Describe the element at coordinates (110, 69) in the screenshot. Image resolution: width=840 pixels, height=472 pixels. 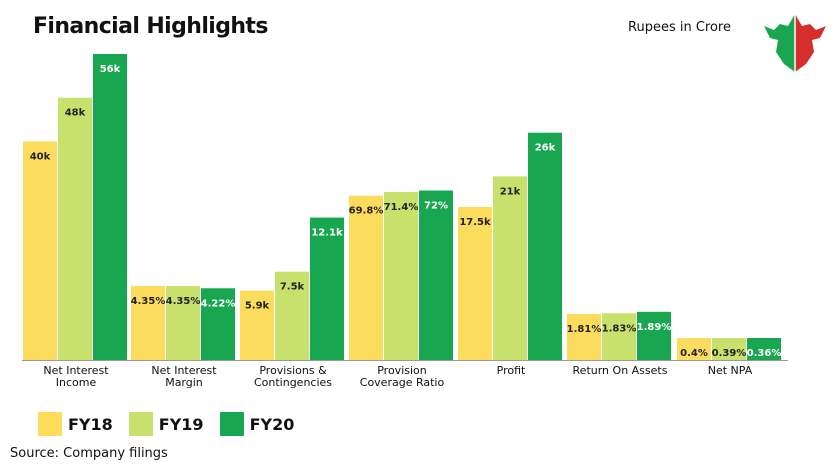
I see `data-label: 56k` at that location.